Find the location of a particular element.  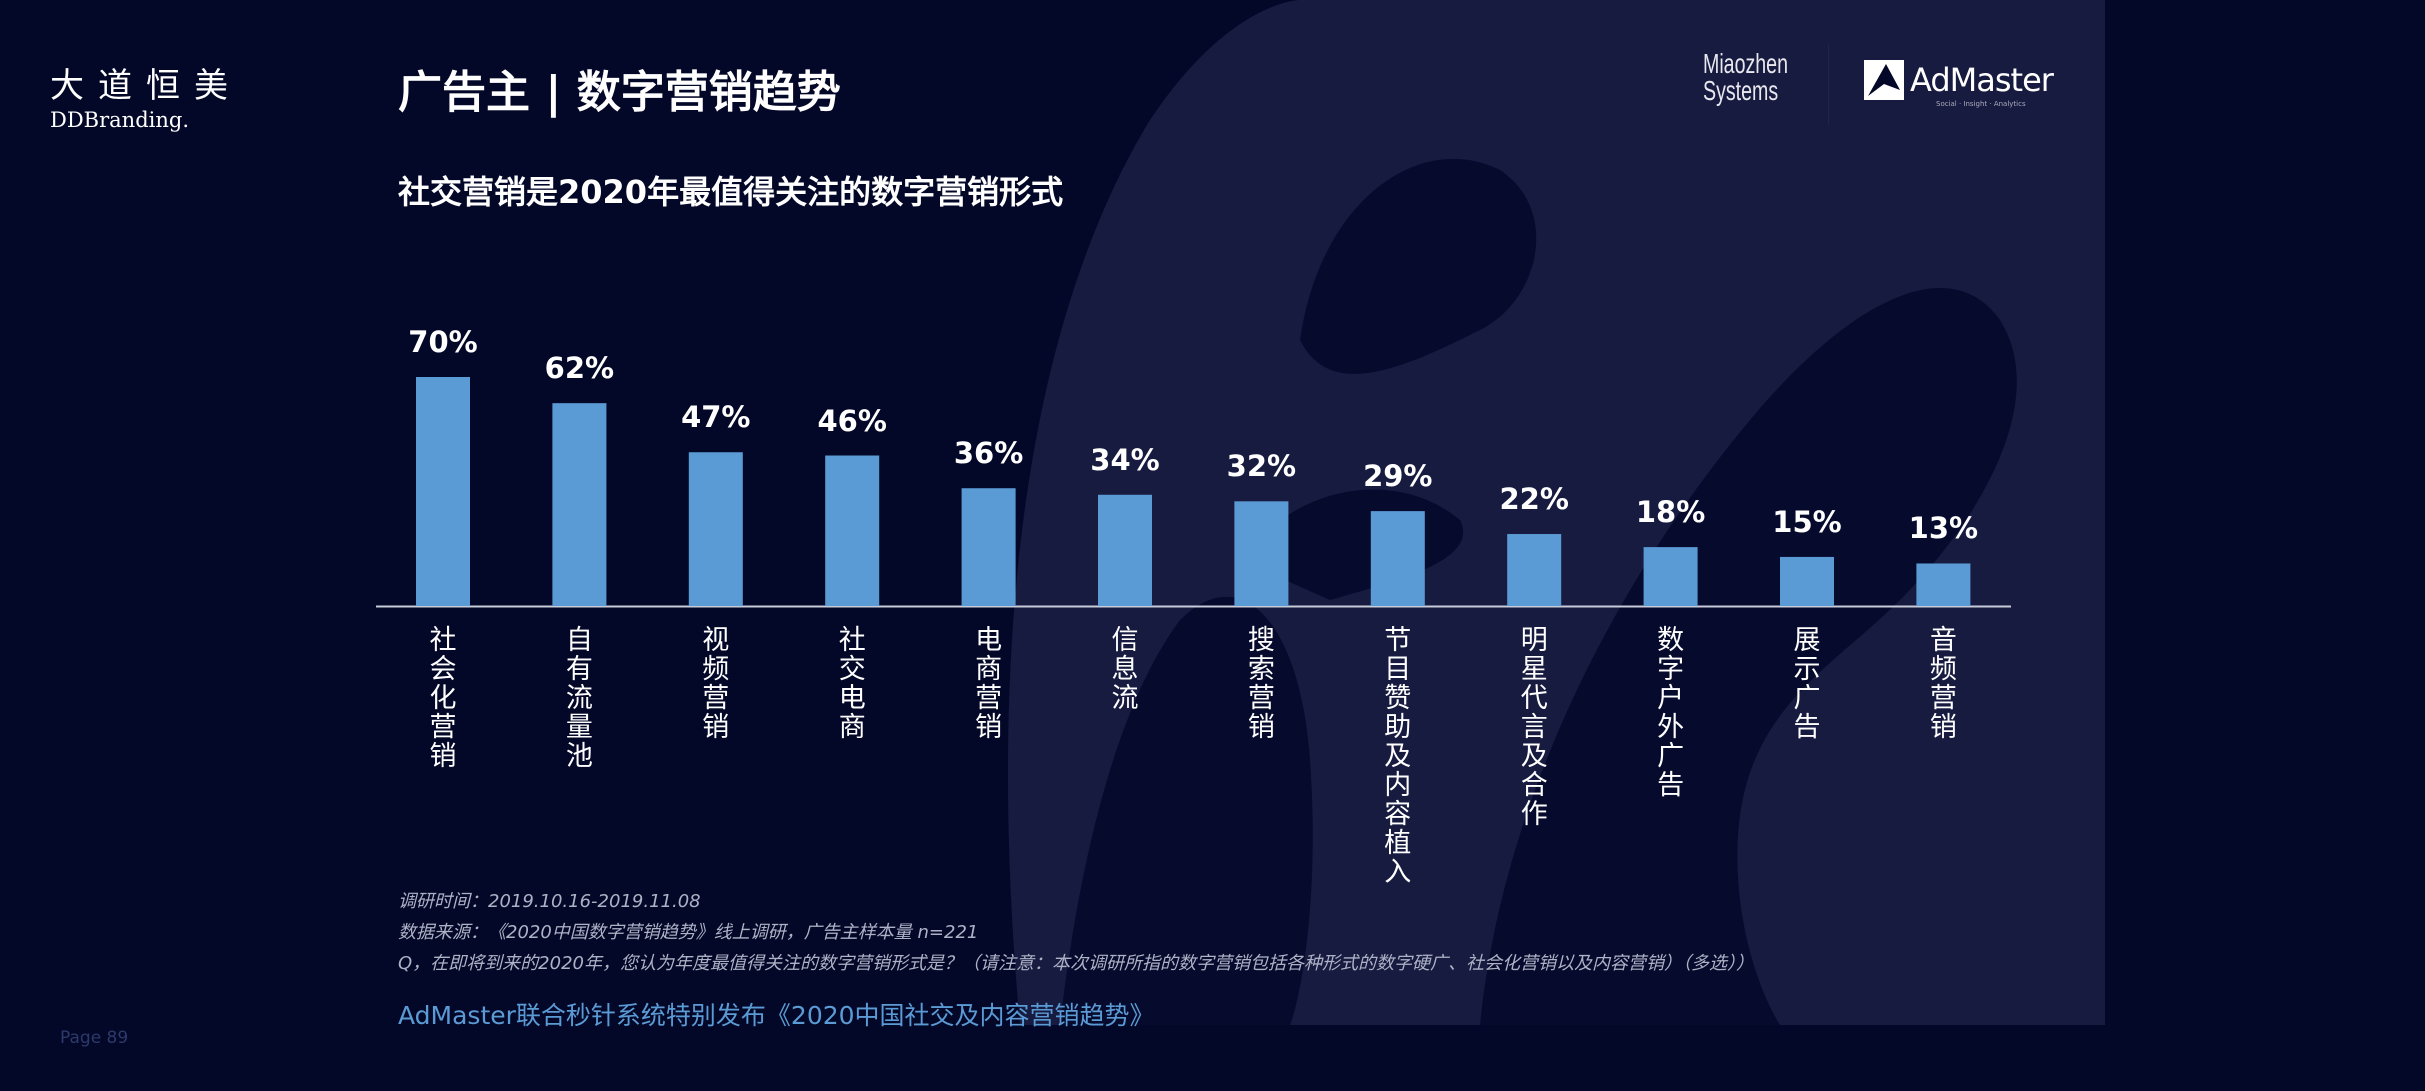

category-label: 电商营销 is located at coordinates (989, 684).